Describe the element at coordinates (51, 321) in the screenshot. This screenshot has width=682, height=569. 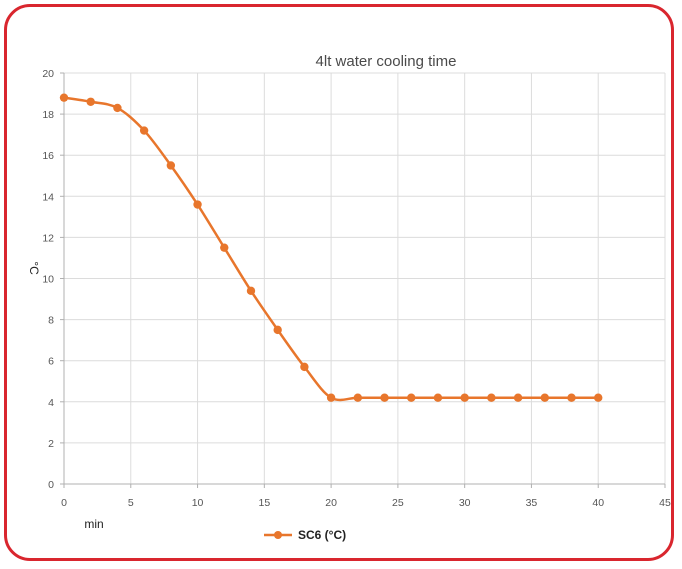
I see `y-tick-label: 8` at that location.